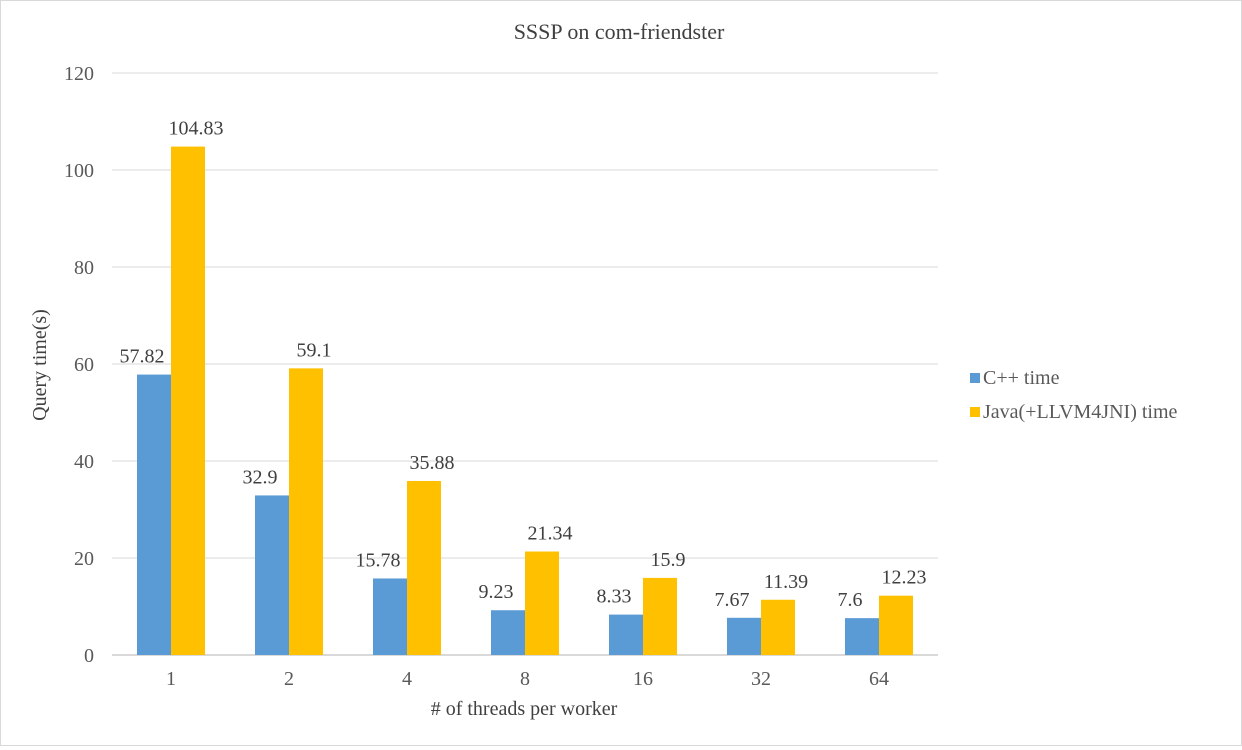 The width and height of the screenshot is (1242, 750). What do you see at coordinates (84, 559) in the screenshot?
I see `y-tick-label: 20` at bounding box center [84, 559].